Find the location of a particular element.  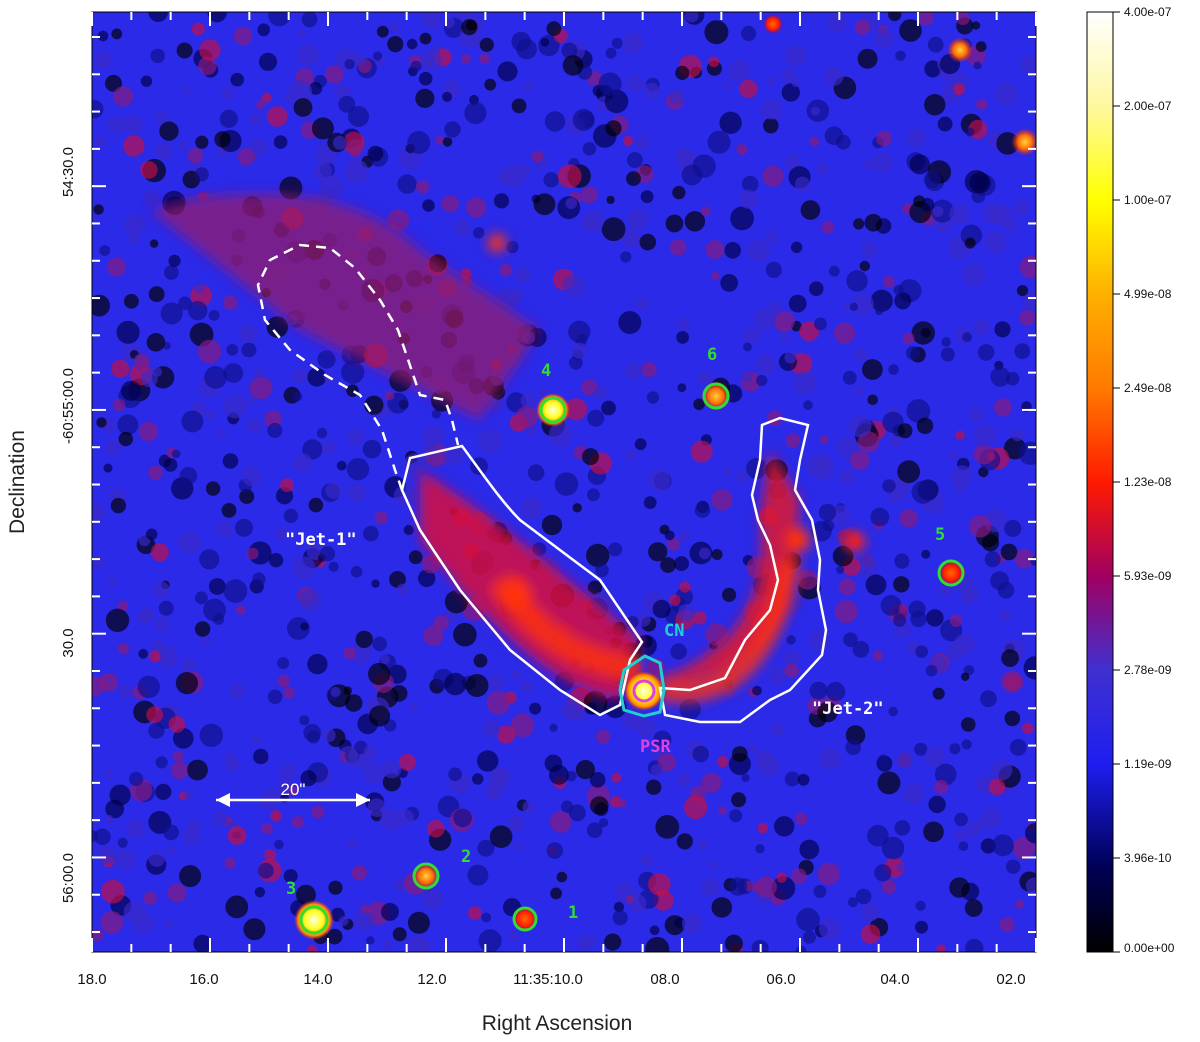

colorbar-tick-label: 5.93e-09 is located at coordinates (1148, 576).